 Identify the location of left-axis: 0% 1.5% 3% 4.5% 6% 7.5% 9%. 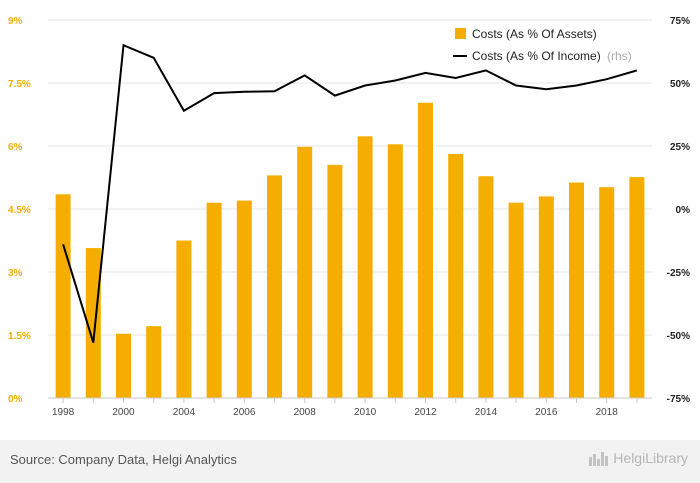
(19, 210).